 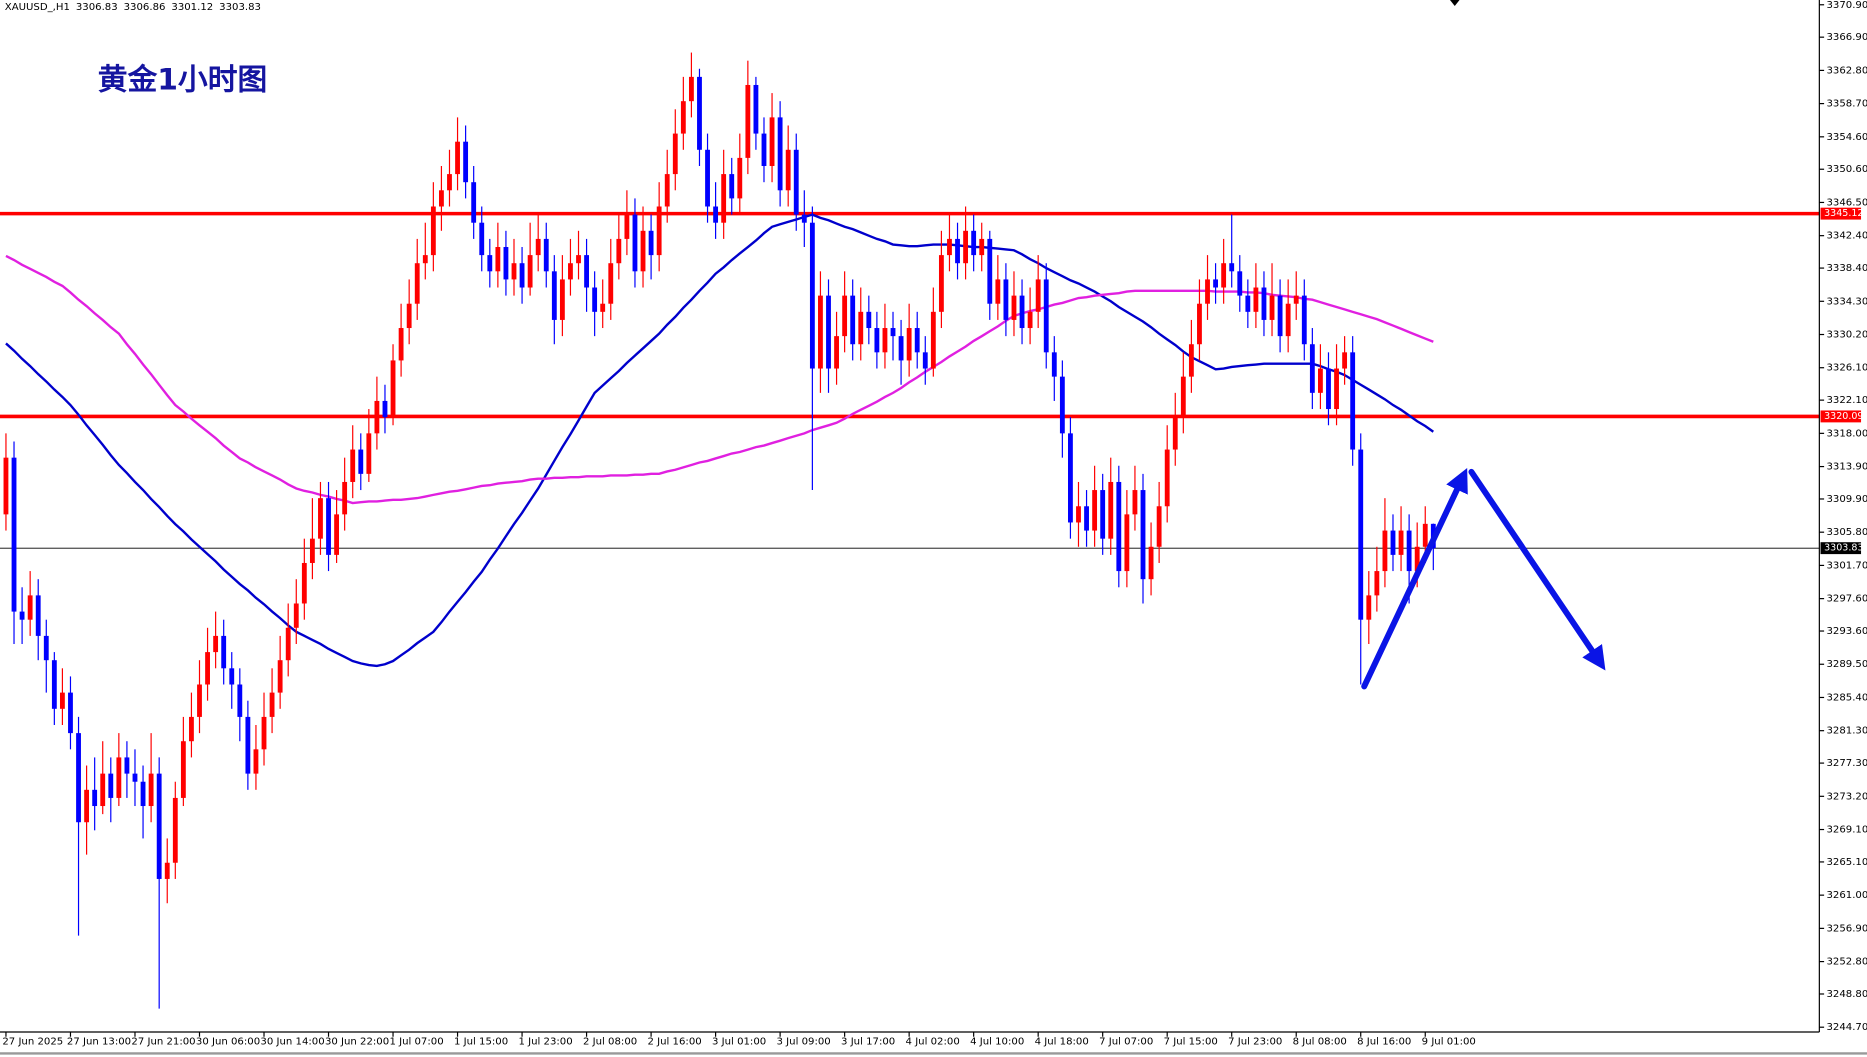 What do you see at coordinates (1843, 213) in the screenshot?
I see `level-label: 3345.12` at bounding box center [1843, 213].